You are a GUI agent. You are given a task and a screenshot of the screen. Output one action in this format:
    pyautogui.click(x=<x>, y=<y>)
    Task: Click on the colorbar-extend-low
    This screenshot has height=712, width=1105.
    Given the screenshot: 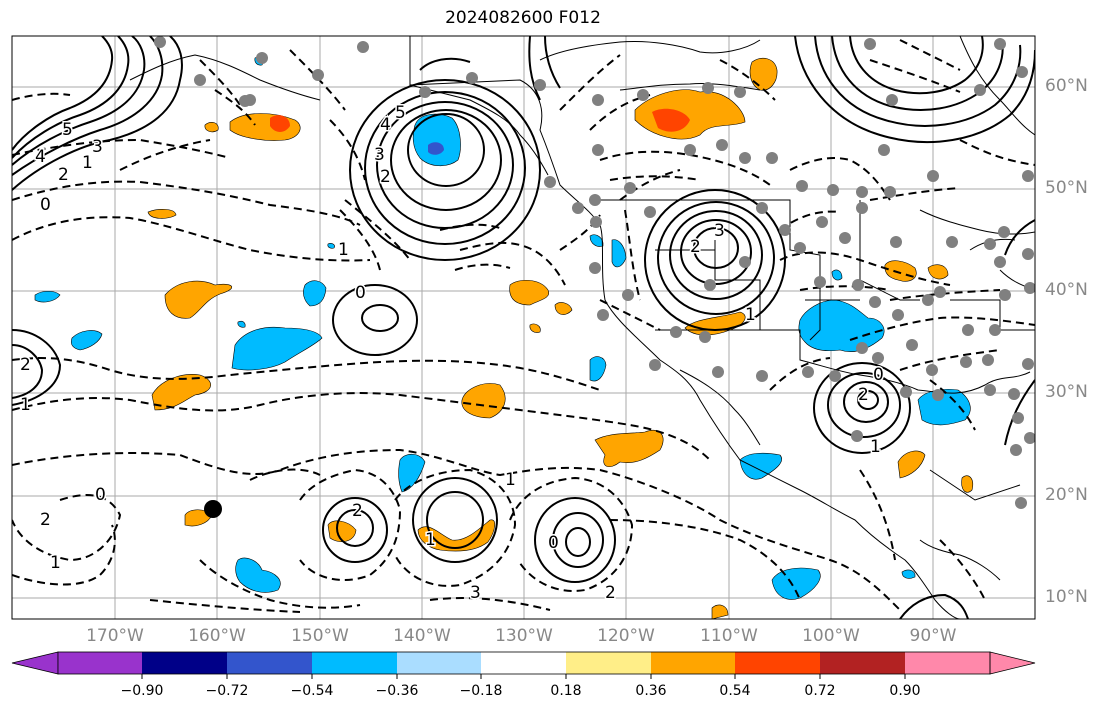 What is the action you would take?
    pyautogui.click(x=35, y=663)
    